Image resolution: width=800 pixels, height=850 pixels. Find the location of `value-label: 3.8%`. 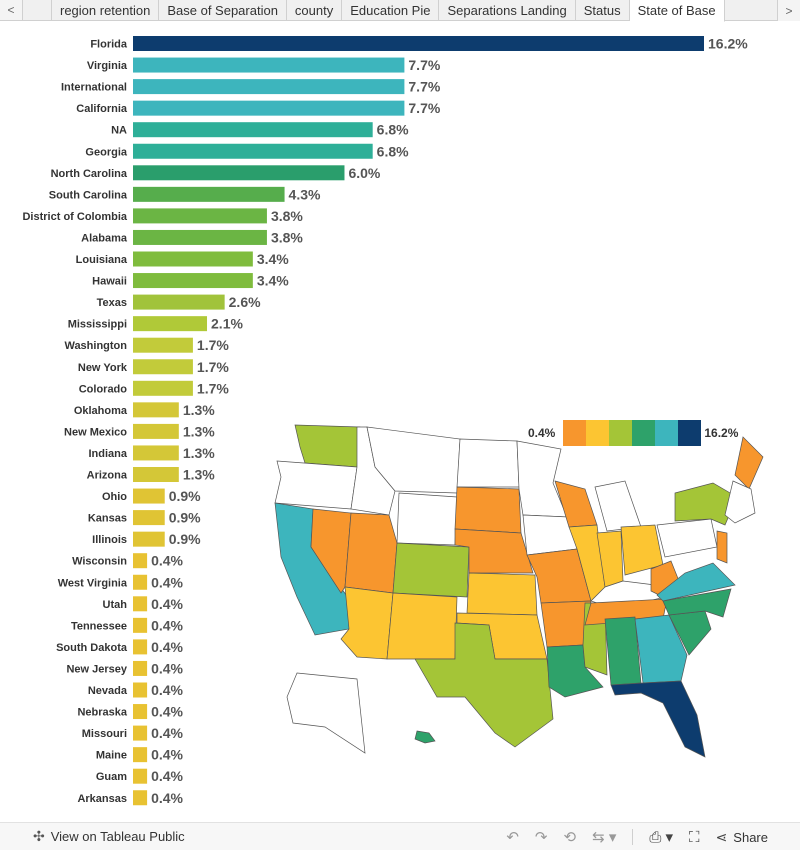

value-label: 3.8% is located at coordinates (287, 216).